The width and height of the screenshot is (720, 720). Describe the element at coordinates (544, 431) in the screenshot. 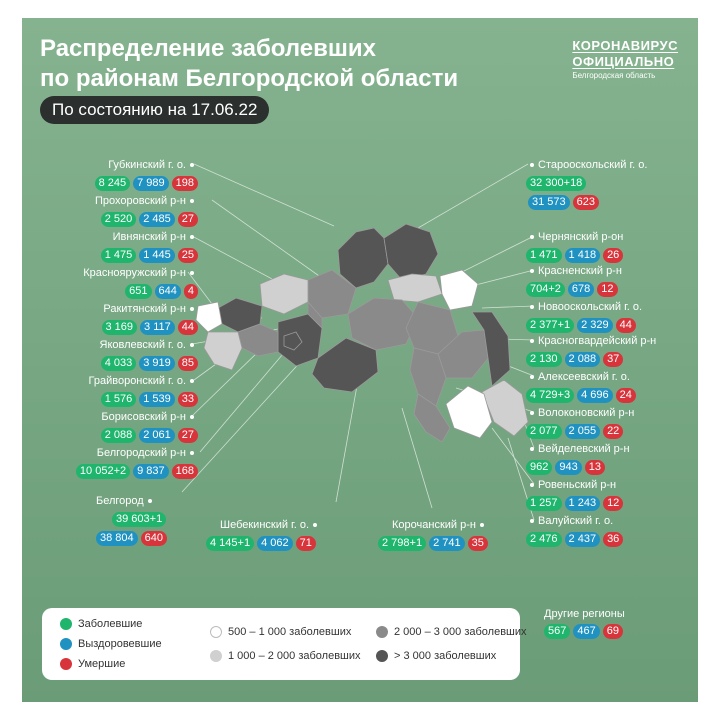

I see `sick-count: 2 077` at that location.